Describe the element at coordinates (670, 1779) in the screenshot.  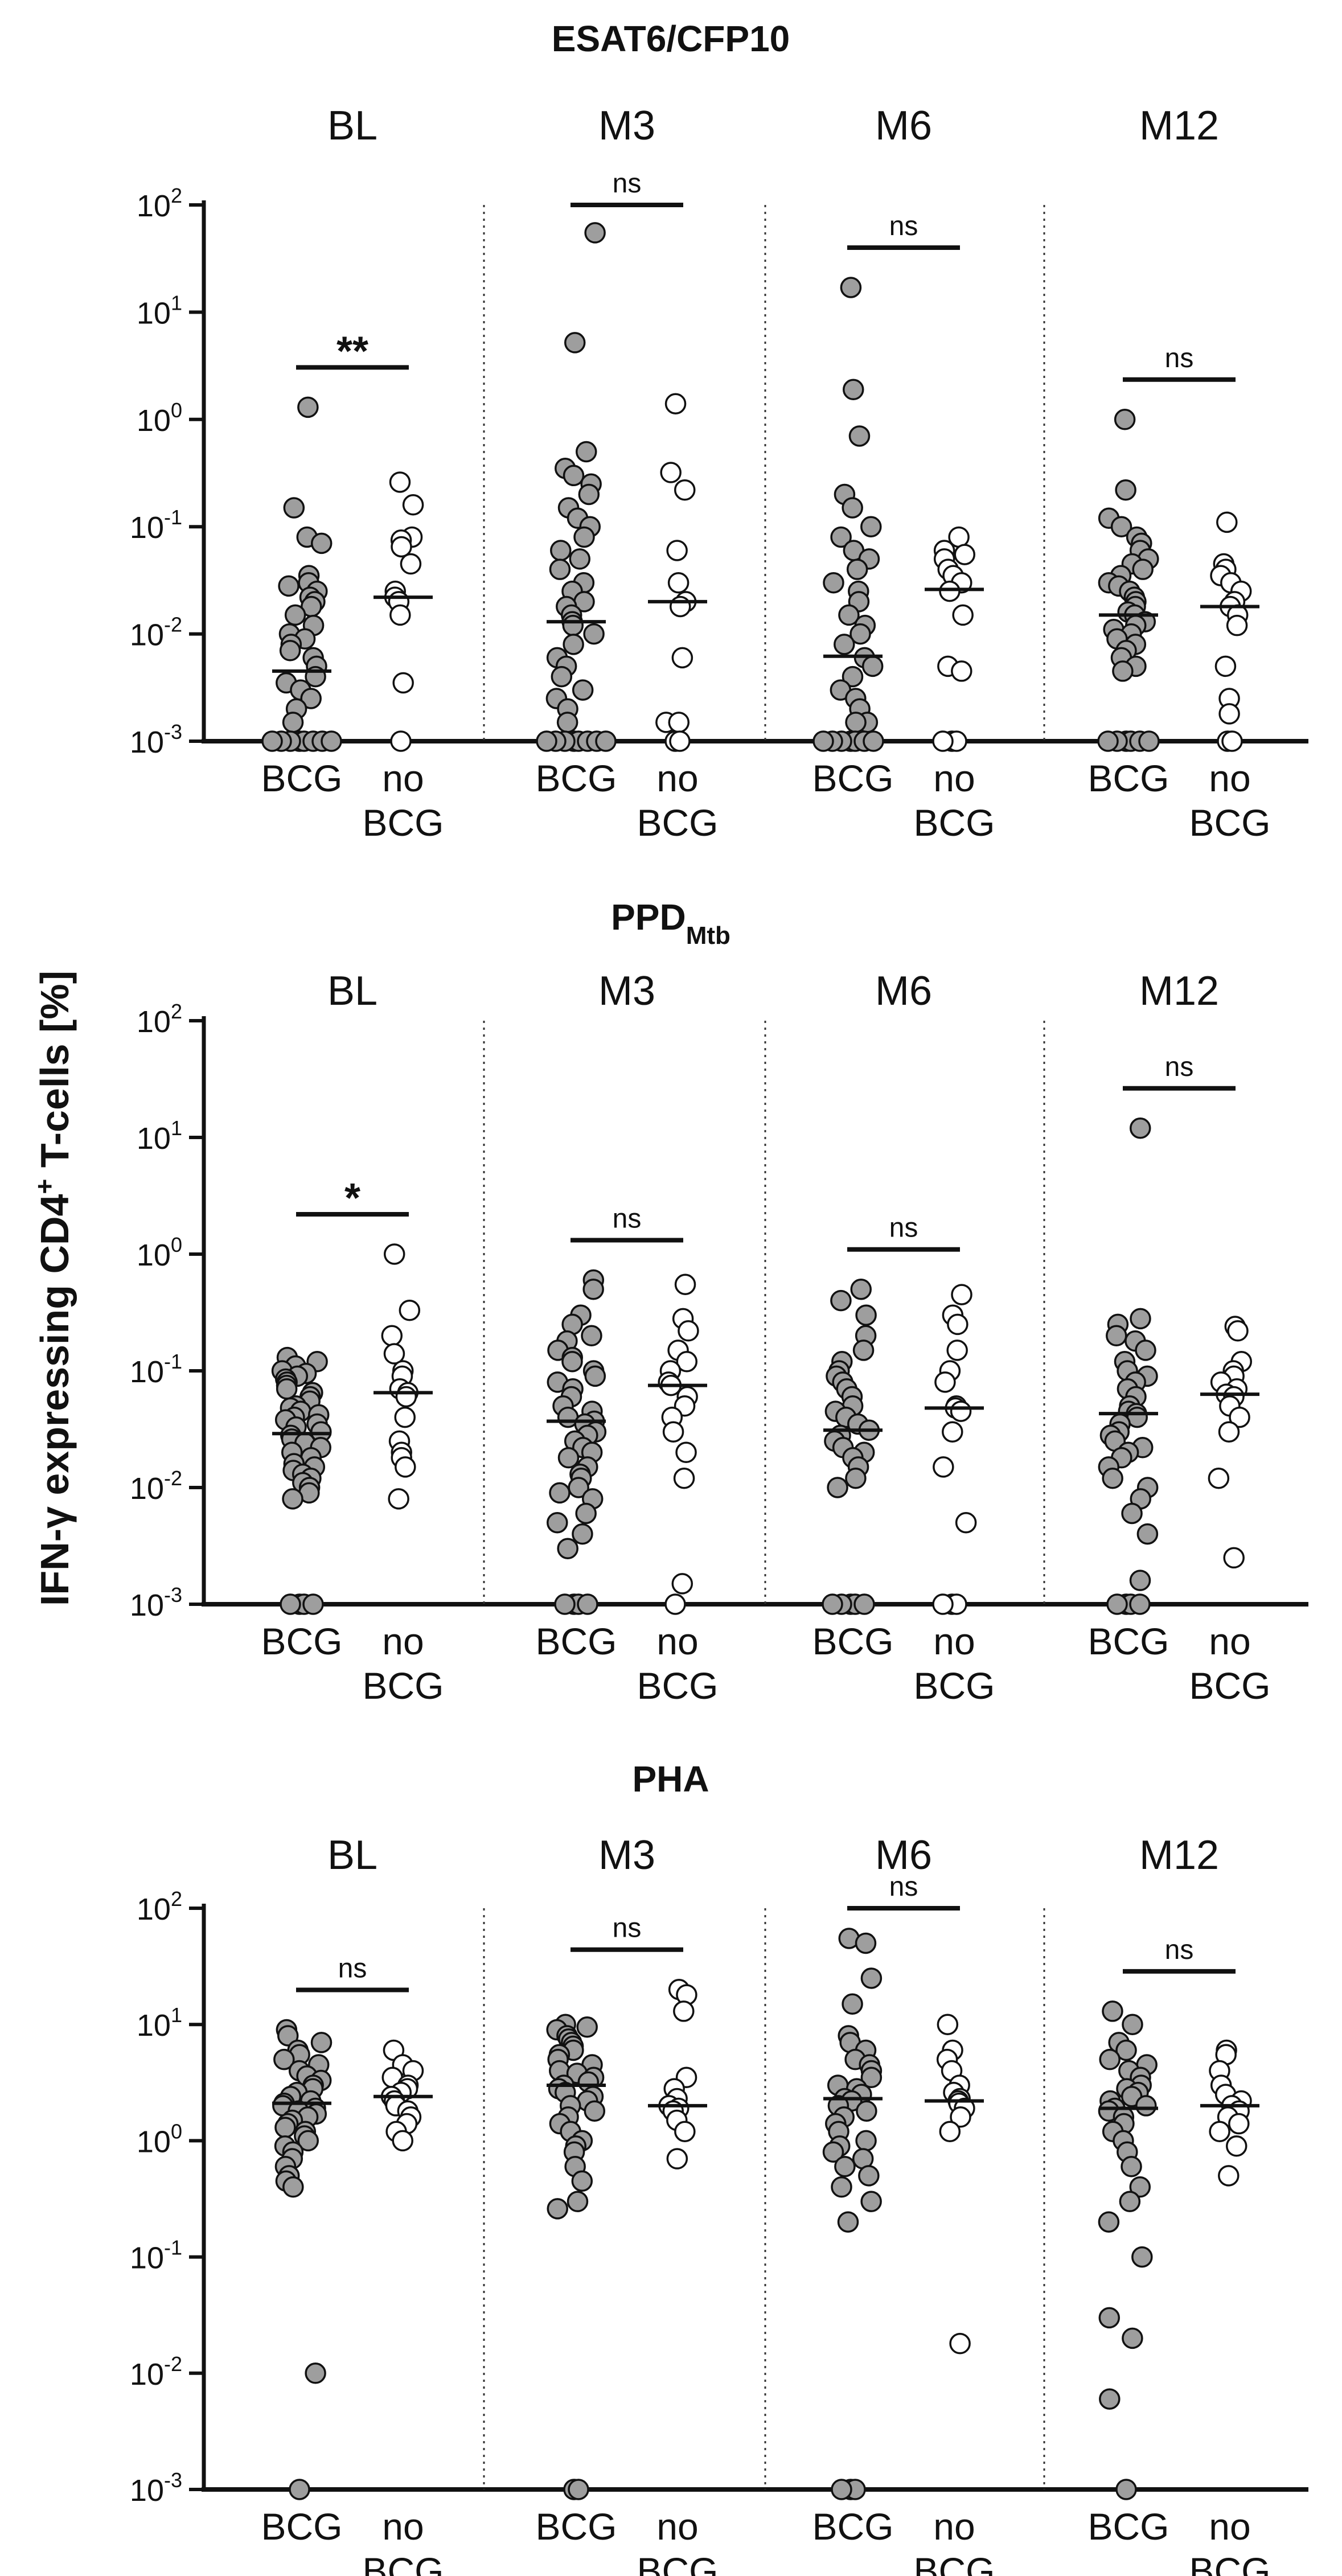
I see `panel-title: PHA` at that location.